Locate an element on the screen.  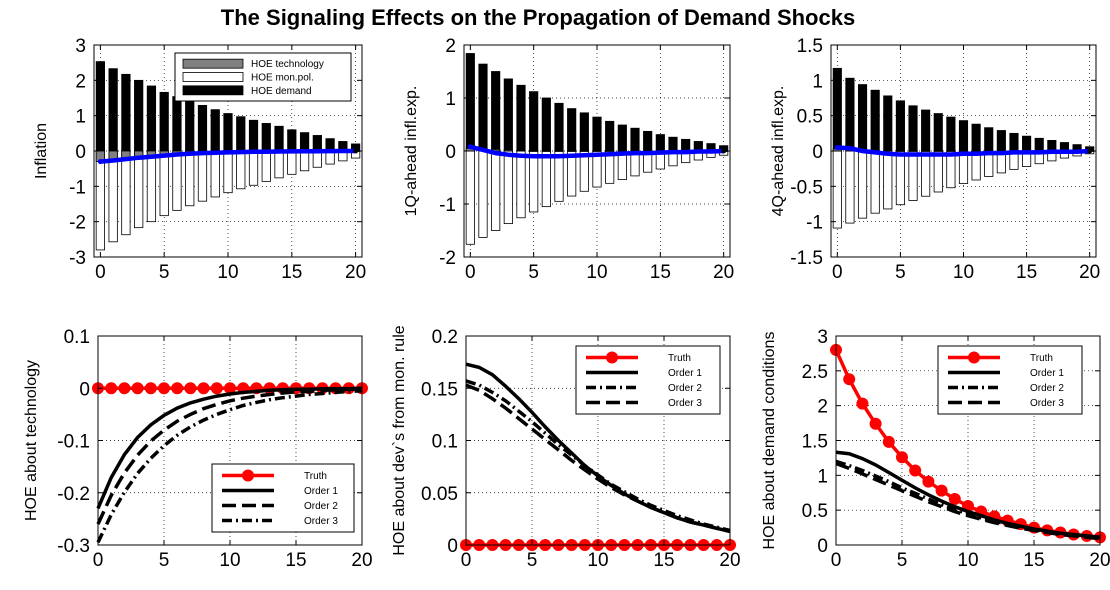
bar-hoe-mon-pol--13 is located at coordinates (266, 166).